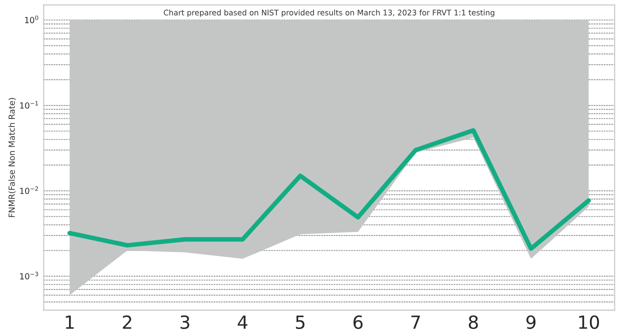 Image resolution: width=624 pixels, height=330 pixels. I want to click on x-tick-label: 4, so click(243, 322).